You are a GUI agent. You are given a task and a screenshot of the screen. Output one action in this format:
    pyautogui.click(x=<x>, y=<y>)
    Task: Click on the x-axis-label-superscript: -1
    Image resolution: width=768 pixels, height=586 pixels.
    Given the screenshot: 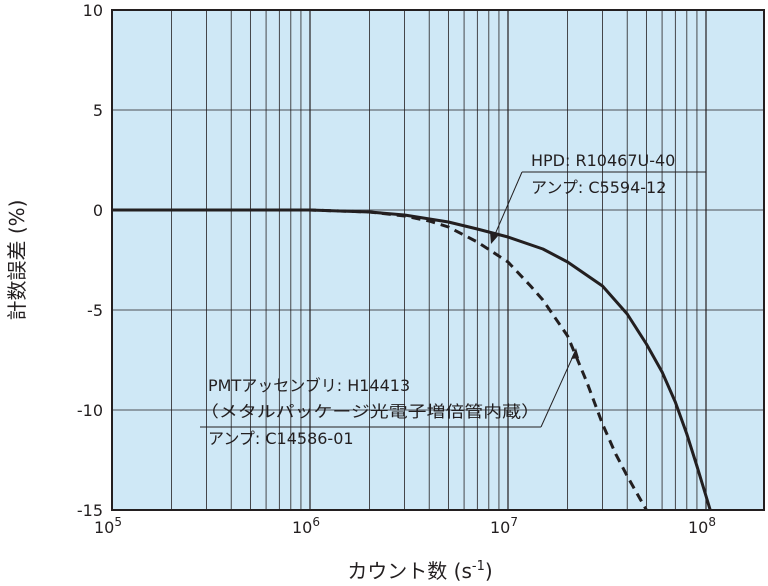 What is the action you would take?
    pyautogui.click(x=478, y=566)
    